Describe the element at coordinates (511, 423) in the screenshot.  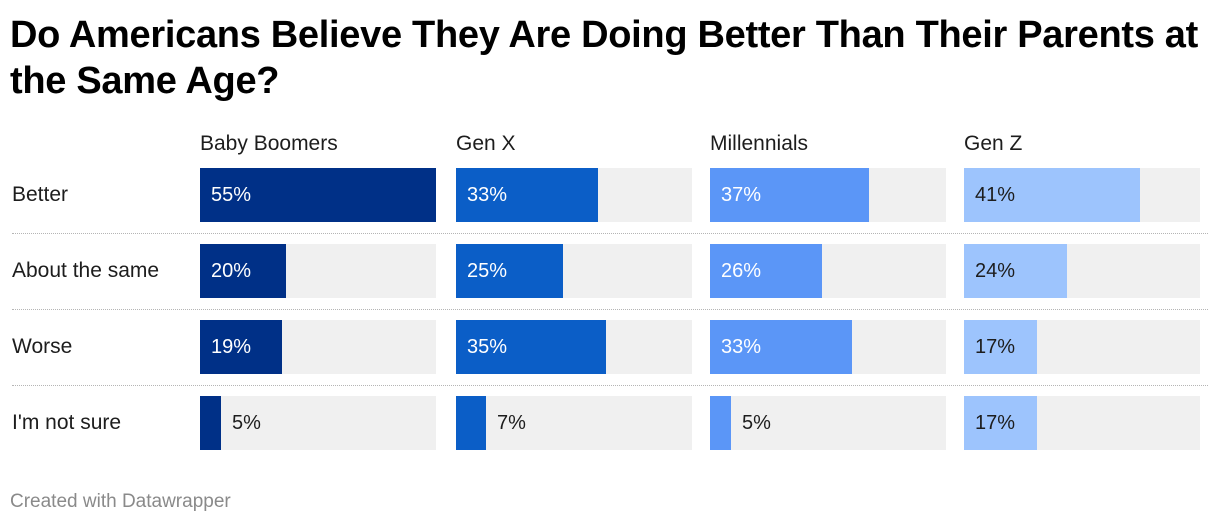
I see `data-label: 7%` at that location.